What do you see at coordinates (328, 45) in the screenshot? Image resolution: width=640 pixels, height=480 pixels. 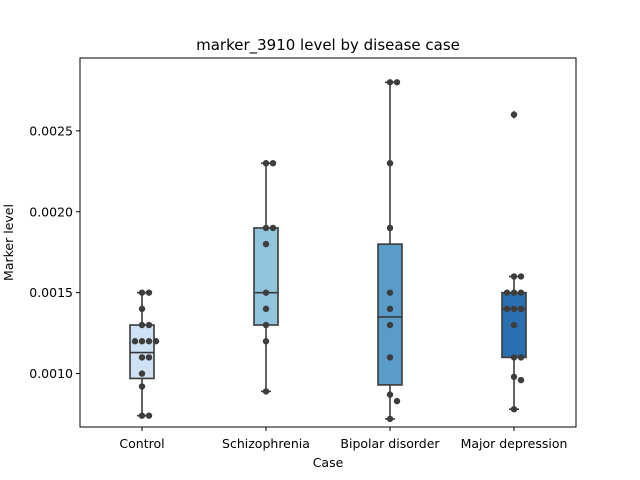 I see `chart-title: marker_3910 level by disease case` at bounding box center [328, 45].